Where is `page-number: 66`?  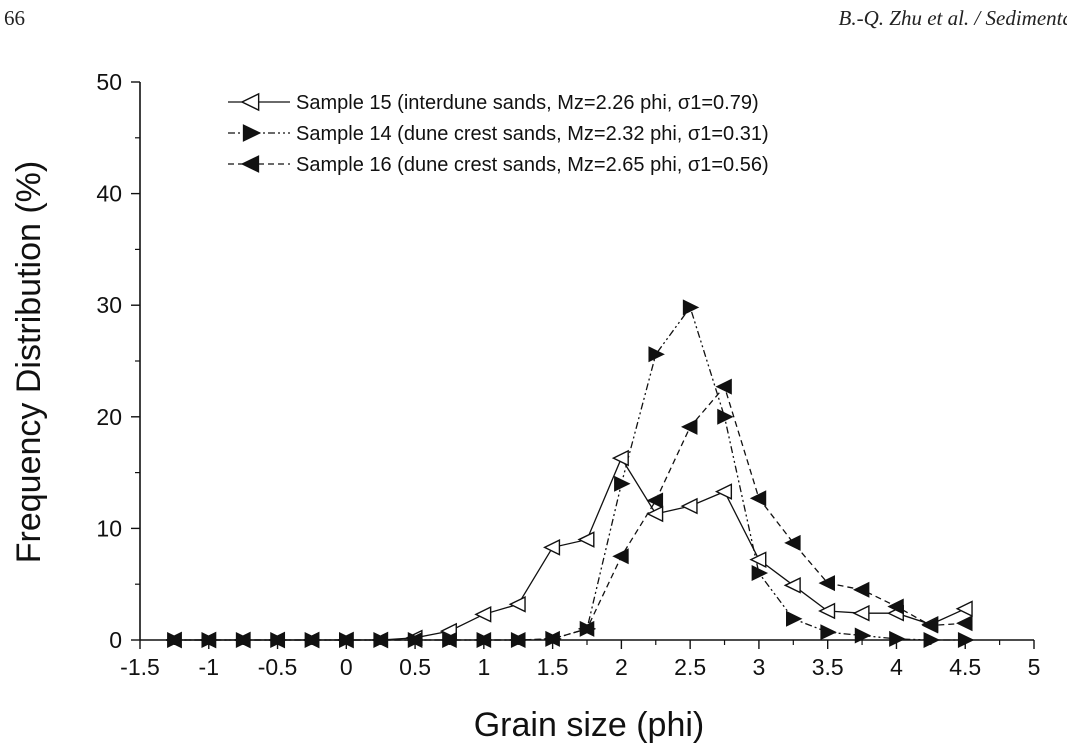
page-number: 66 is located at coordinates (14, 18).